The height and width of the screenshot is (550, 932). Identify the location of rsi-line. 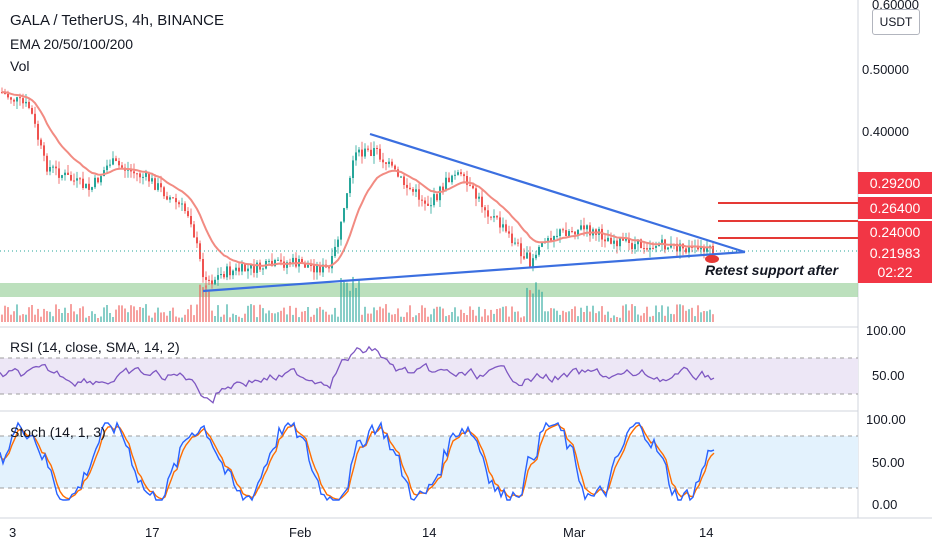
(357, 374).